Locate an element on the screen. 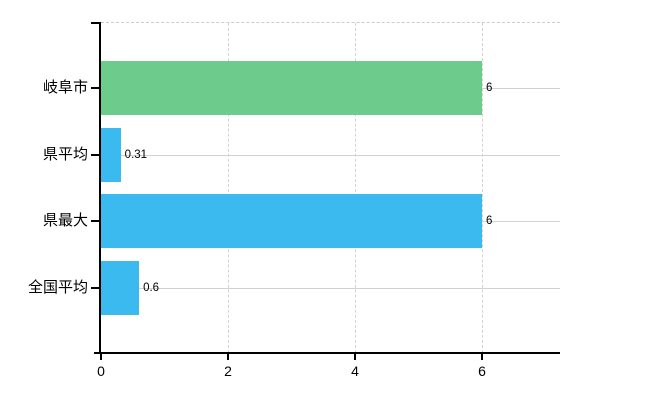 The image size is (650, 400). y-axis-label: 県平均 is located at coordinates (65, 154).